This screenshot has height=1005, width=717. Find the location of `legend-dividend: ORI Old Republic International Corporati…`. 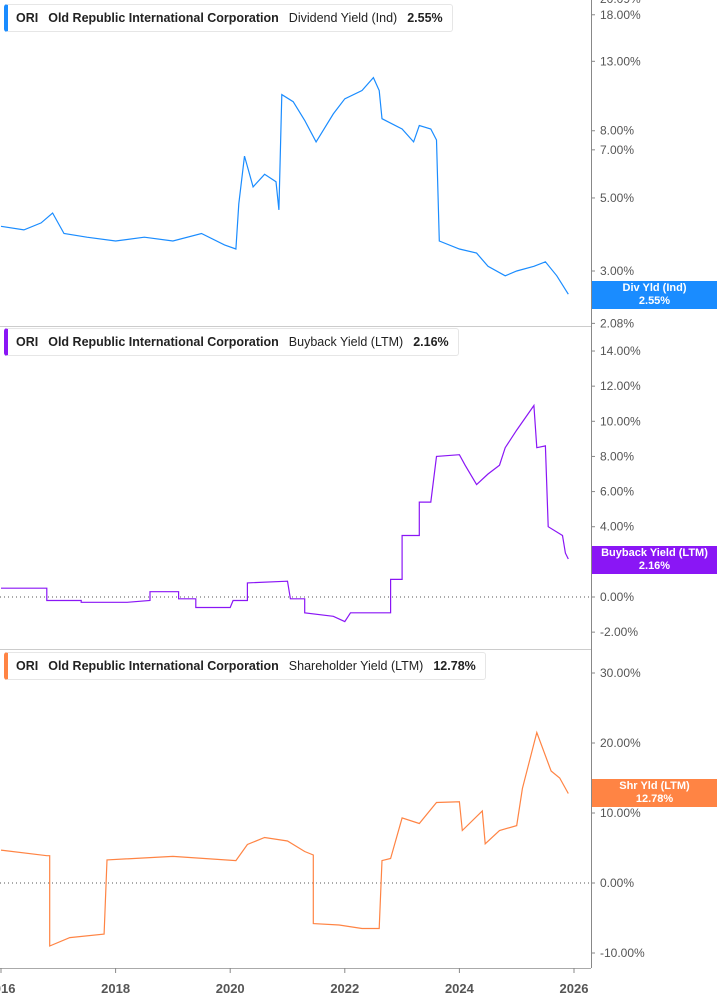

legend-dividend: ORI Old Republic International Corporati… is located at coordinates (228, 18).